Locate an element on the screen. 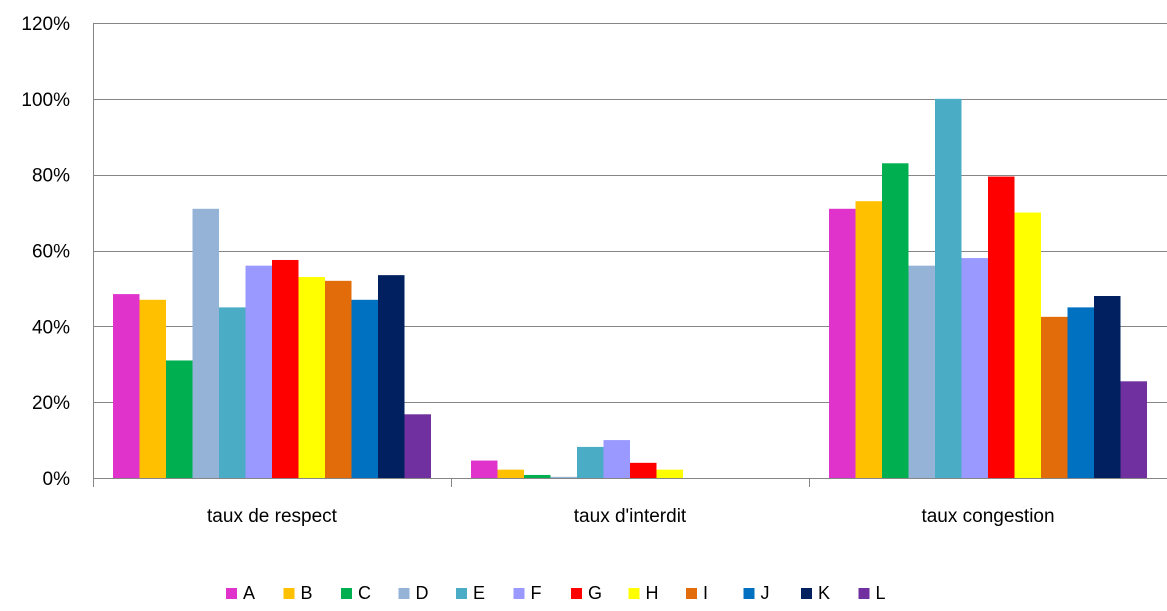 The image size is (1167, 611). y-axis-tick-labels: 0% 20% 40% 60% 80% 100% 120% is located at coordinates (45, 252).